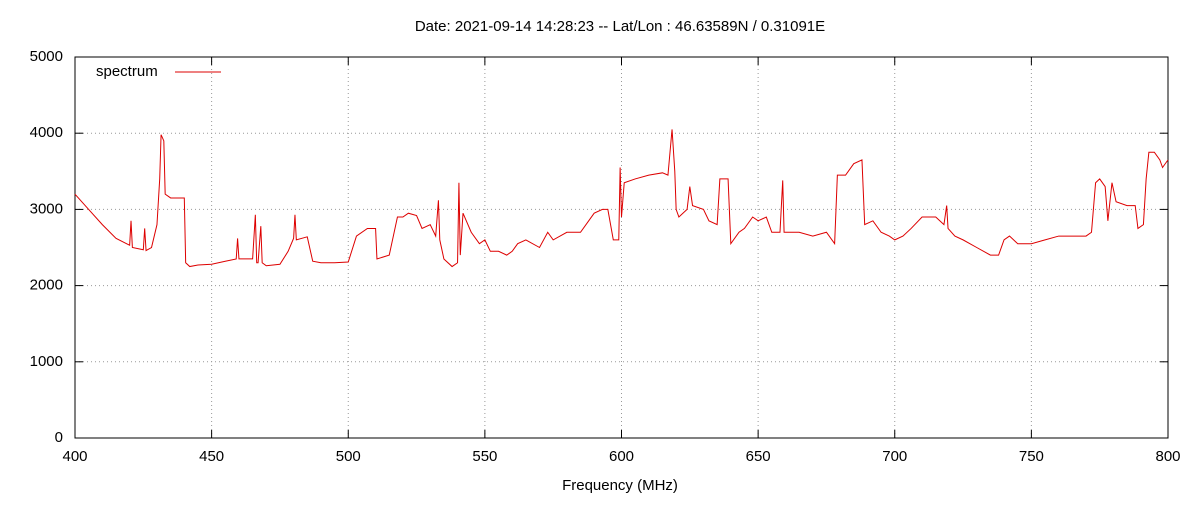 This screenshot has height=505, width=1200. What do you see at coordinates (46, 208) in the screenshot?
I see `y-tick-label: 3000` at bounding box center [46, 208].